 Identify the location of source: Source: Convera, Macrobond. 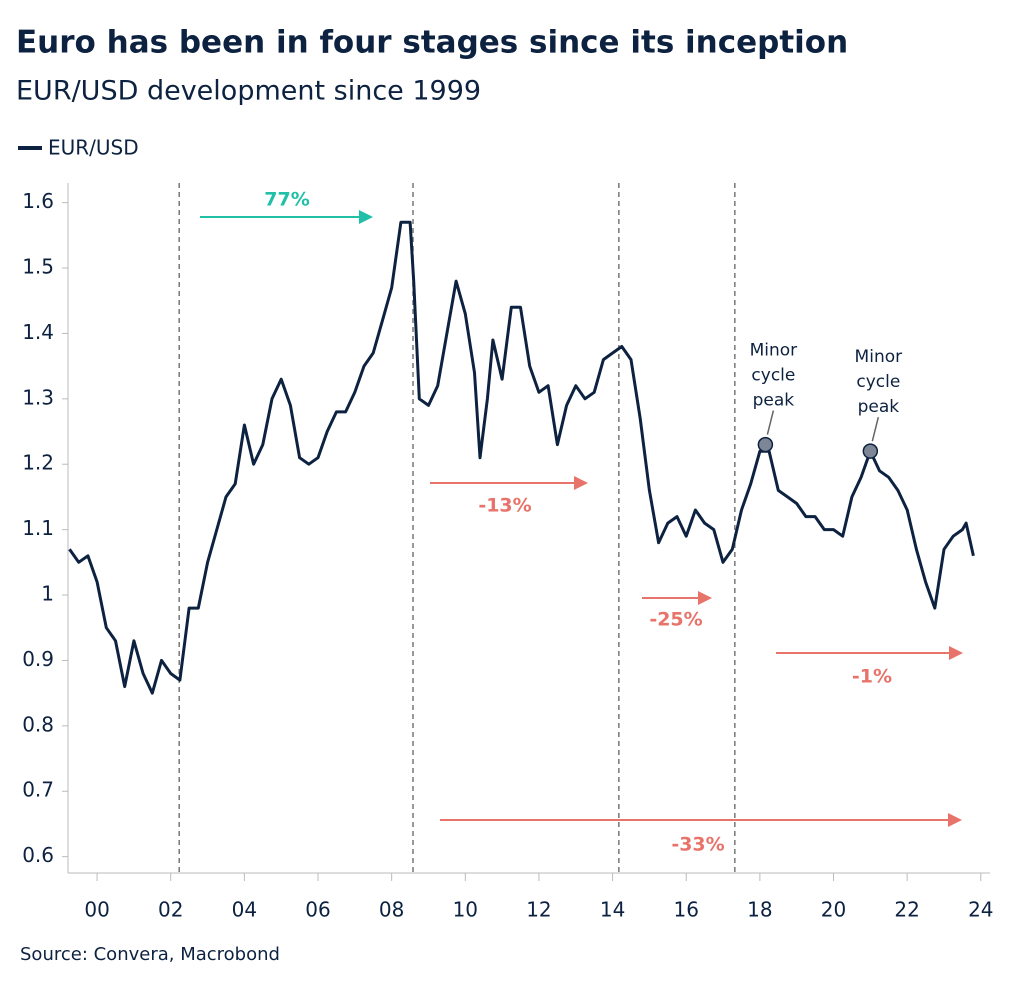
(150, 954).